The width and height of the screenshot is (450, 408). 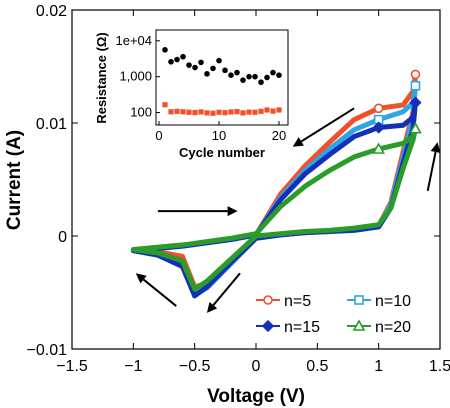 I want to click on y-axis-label: Current (A), so click(x=14, y=180).